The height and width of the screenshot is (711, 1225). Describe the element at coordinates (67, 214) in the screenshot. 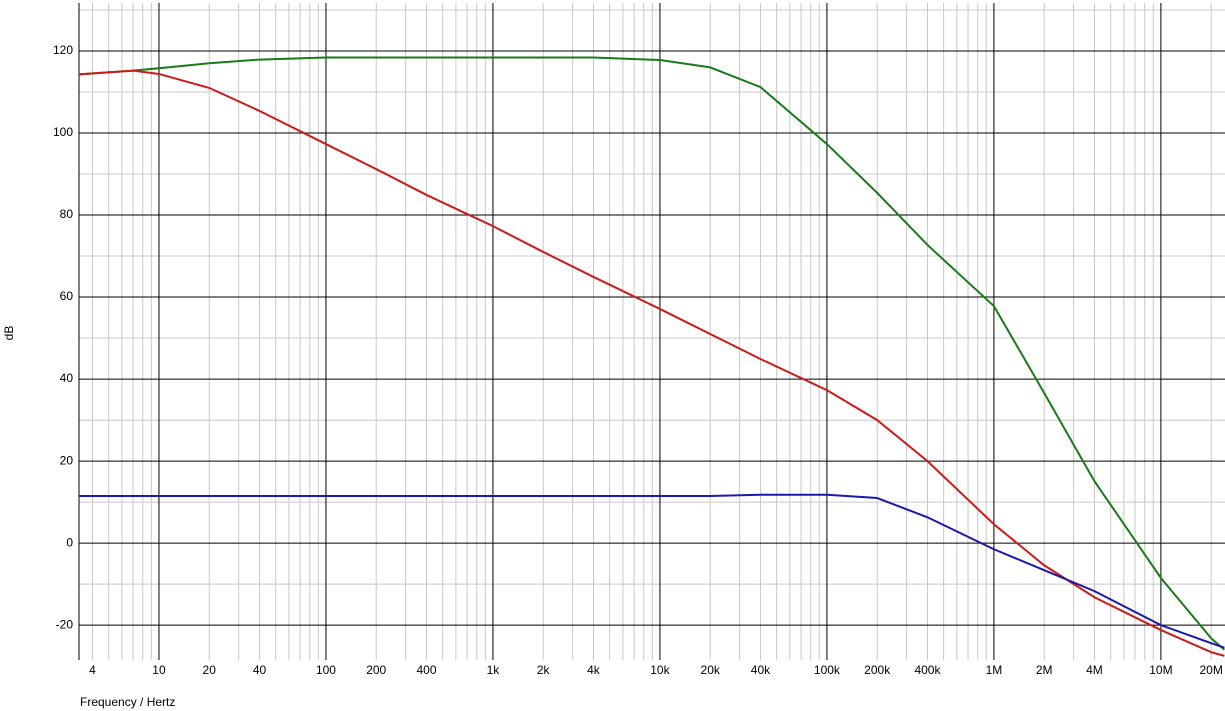

I see `y-tick-label: 80` at that location.